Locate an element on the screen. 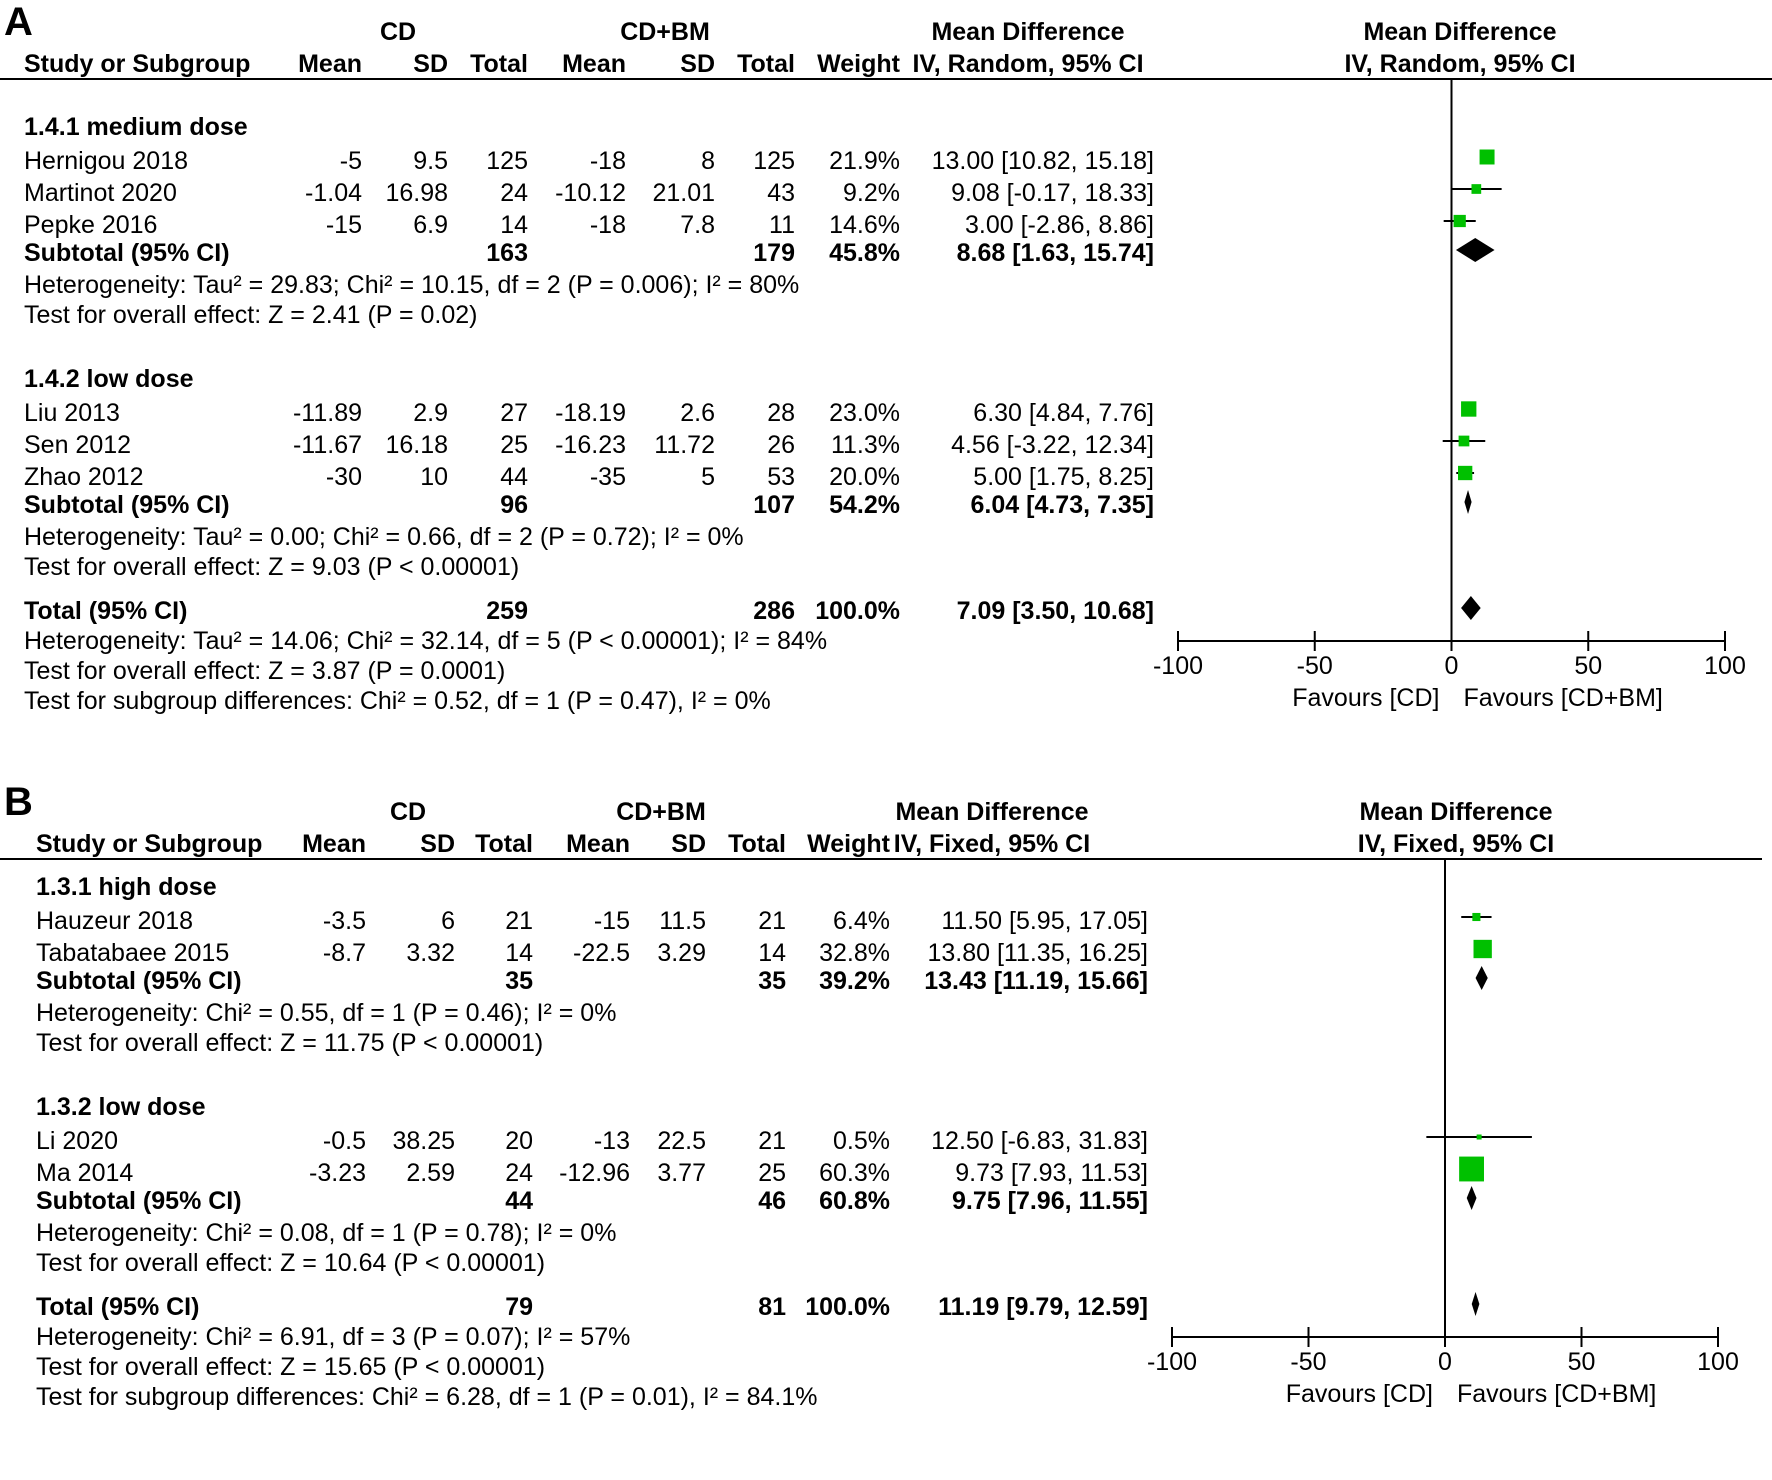  study-total2: 25 is located at coordinates (772, 1173).